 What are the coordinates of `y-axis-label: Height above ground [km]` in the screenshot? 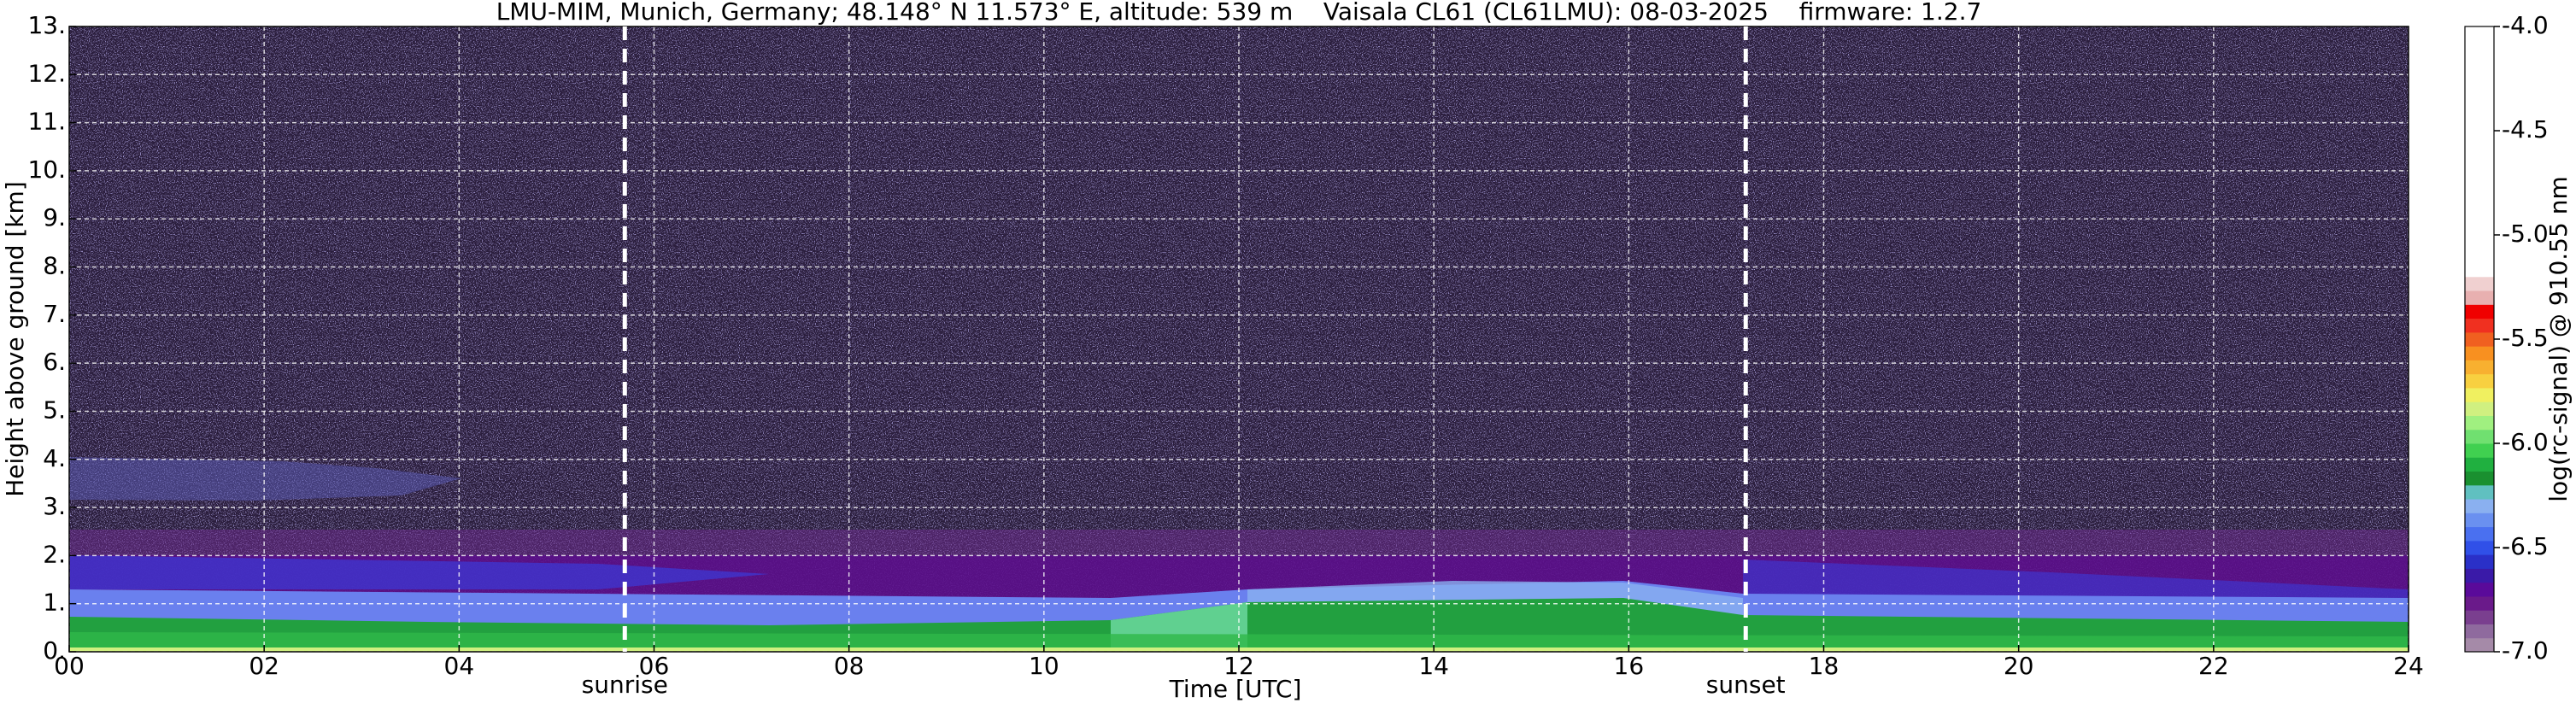 It's located at (15, 339).